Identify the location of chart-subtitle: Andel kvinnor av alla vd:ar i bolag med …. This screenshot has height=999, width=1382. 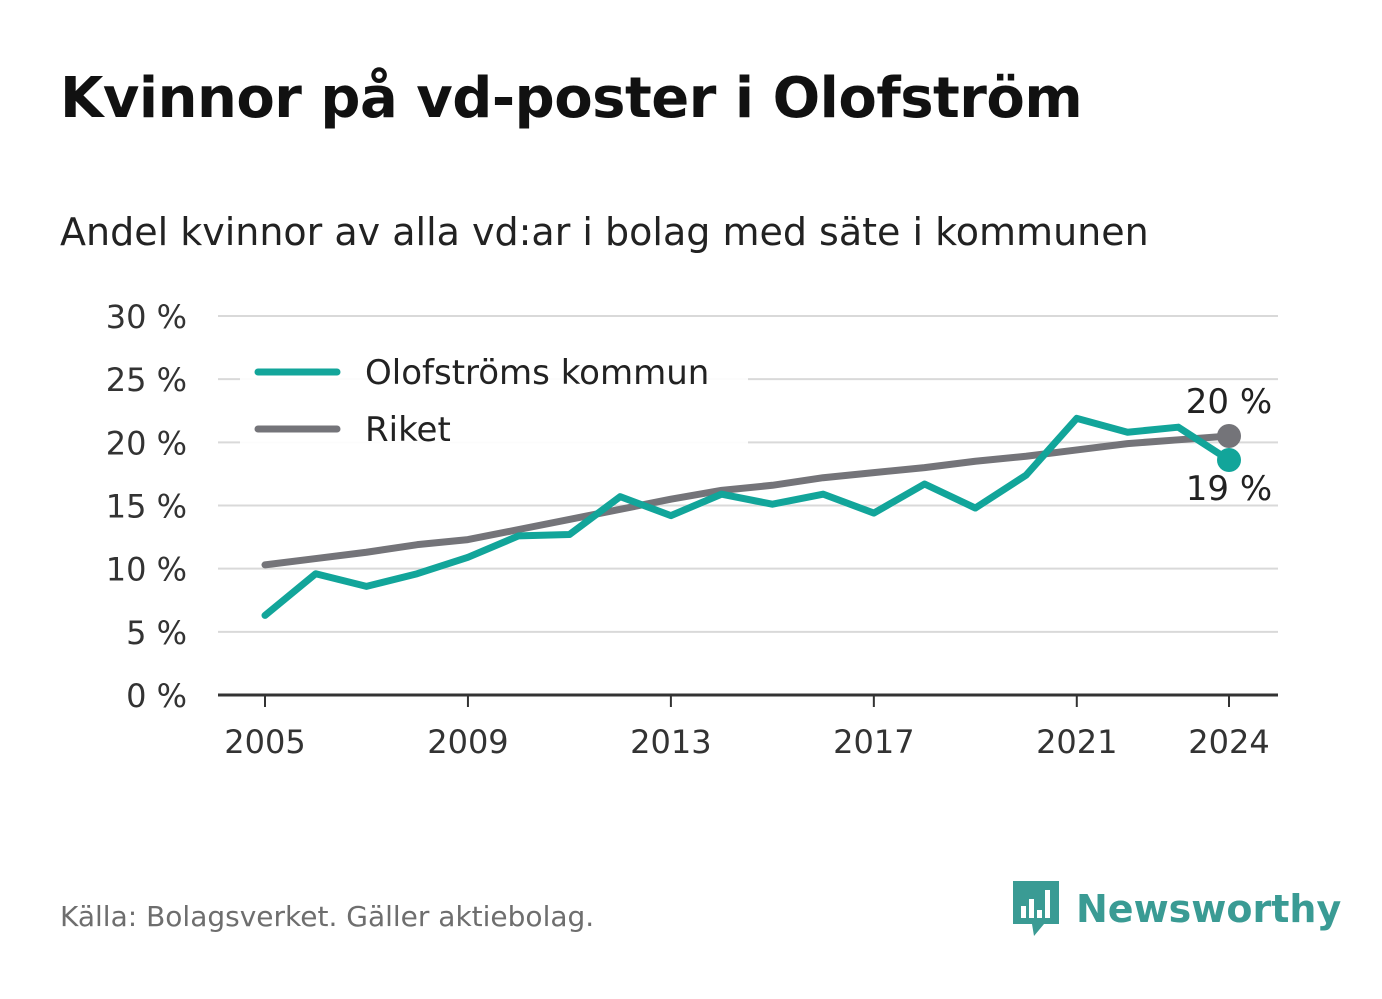
(604, 232).